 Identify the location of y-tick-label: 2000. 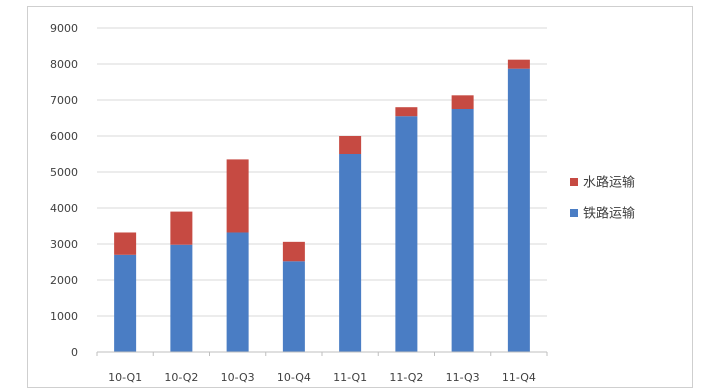
(64, 280).